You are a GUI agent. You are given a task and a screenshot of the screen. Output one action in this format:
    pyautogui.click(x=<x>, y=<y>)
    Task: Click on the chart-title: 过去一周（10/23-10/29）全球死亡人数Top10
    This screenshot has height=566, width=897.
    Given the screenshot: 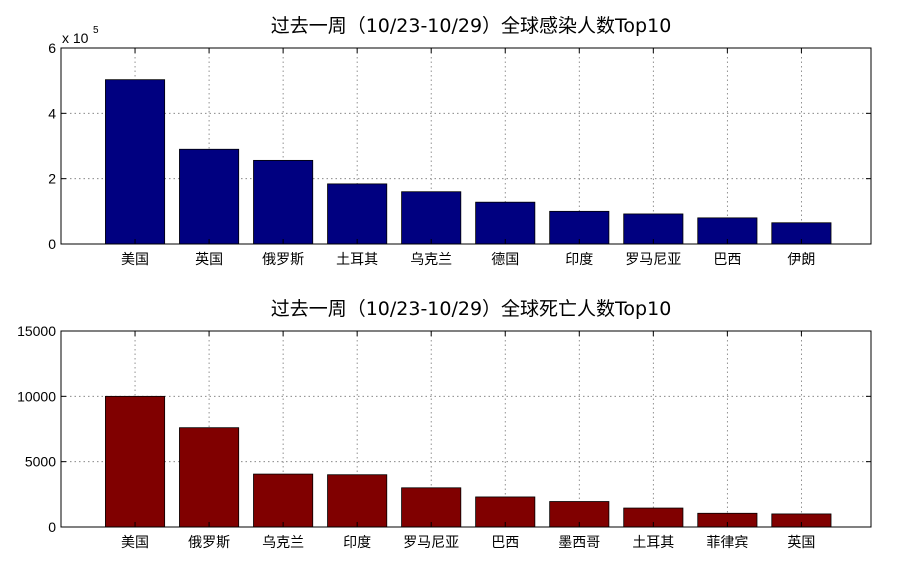 What is the action you would take?
    pyautogui.click(x=471, y=309)
    